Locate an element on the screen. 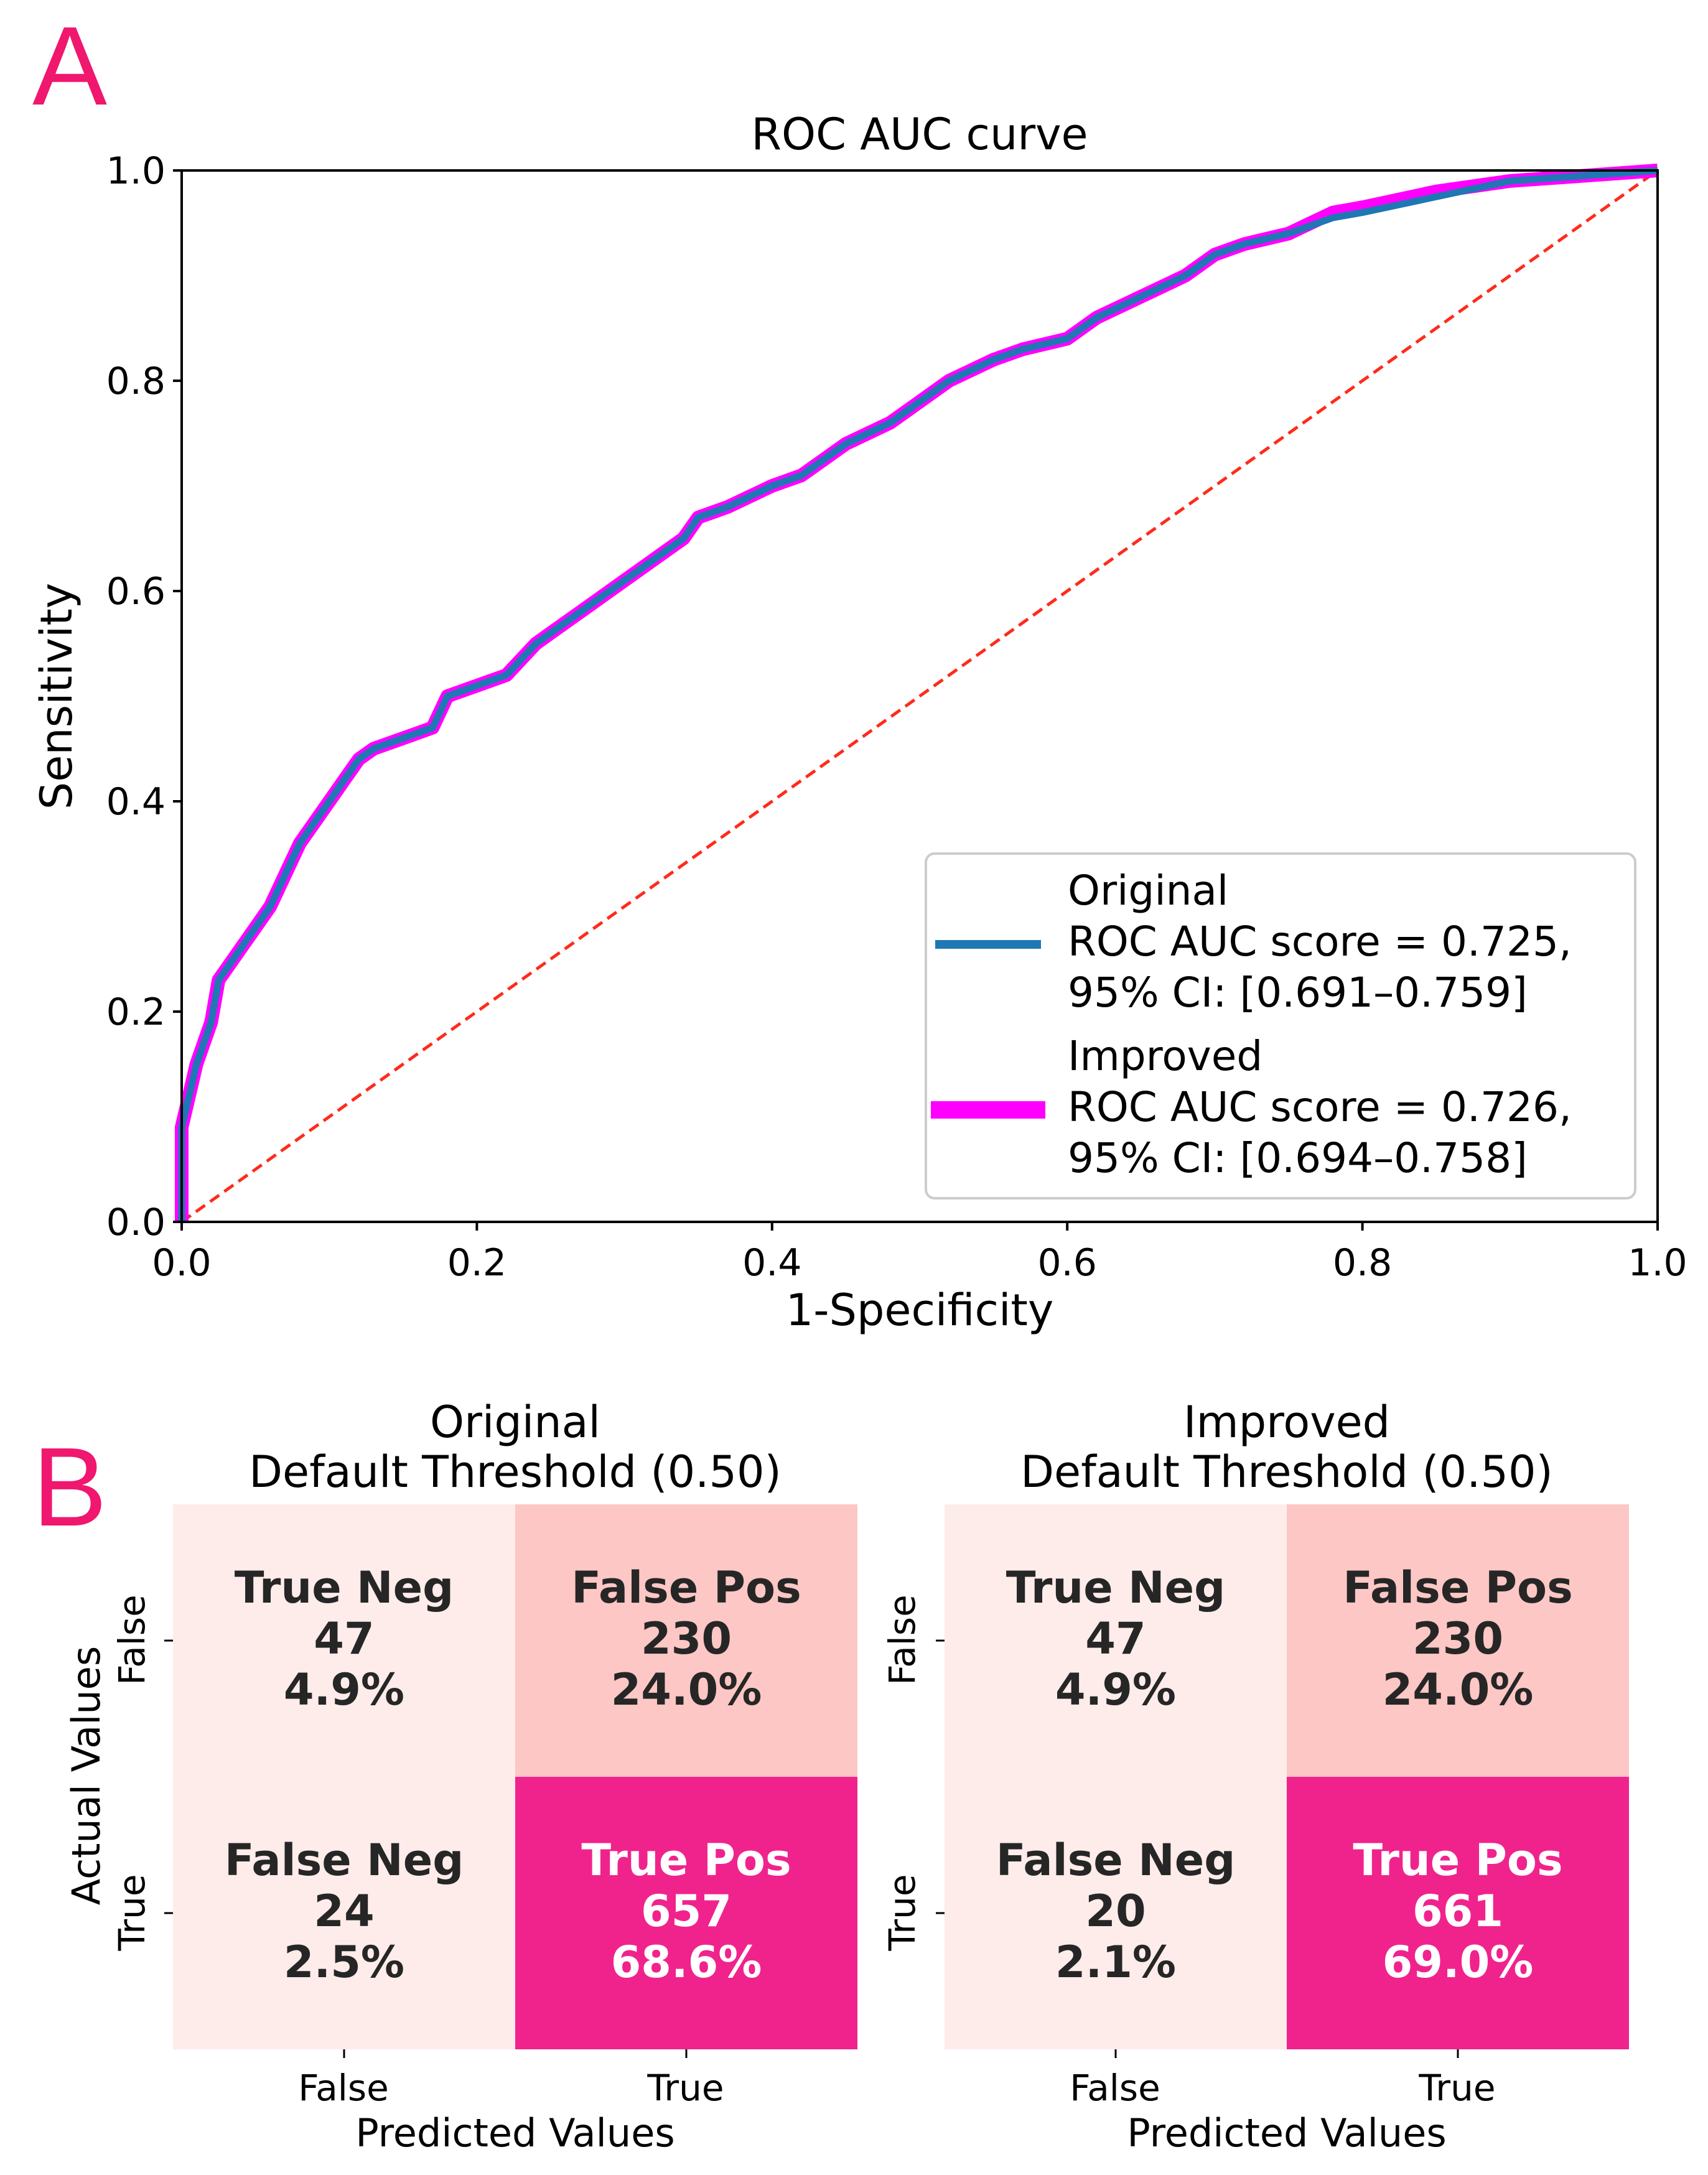 The height and width of the screenshot is (2175, 1708). cm-improved-xtick-true-text: True is located at coordinates (1456, 2088).